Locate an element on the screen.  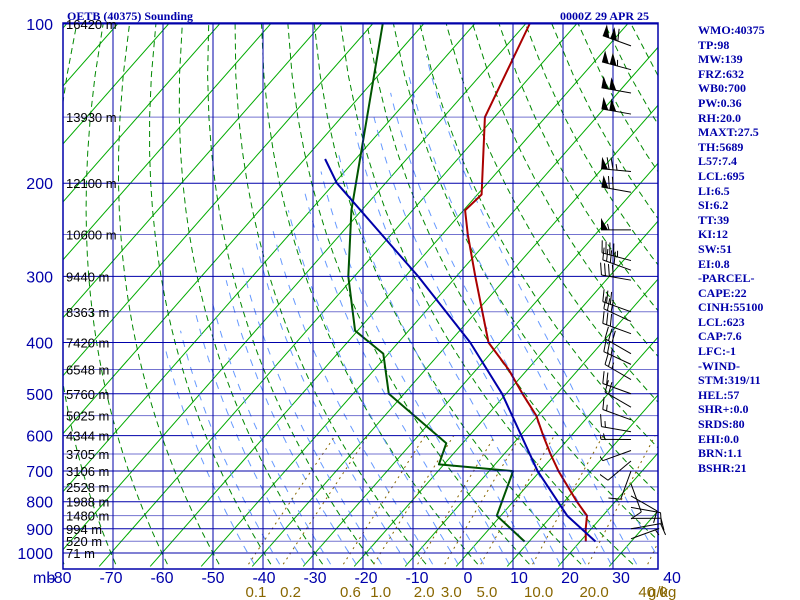
temperature-tick-label: -50 is located at coordinates (212, 578).